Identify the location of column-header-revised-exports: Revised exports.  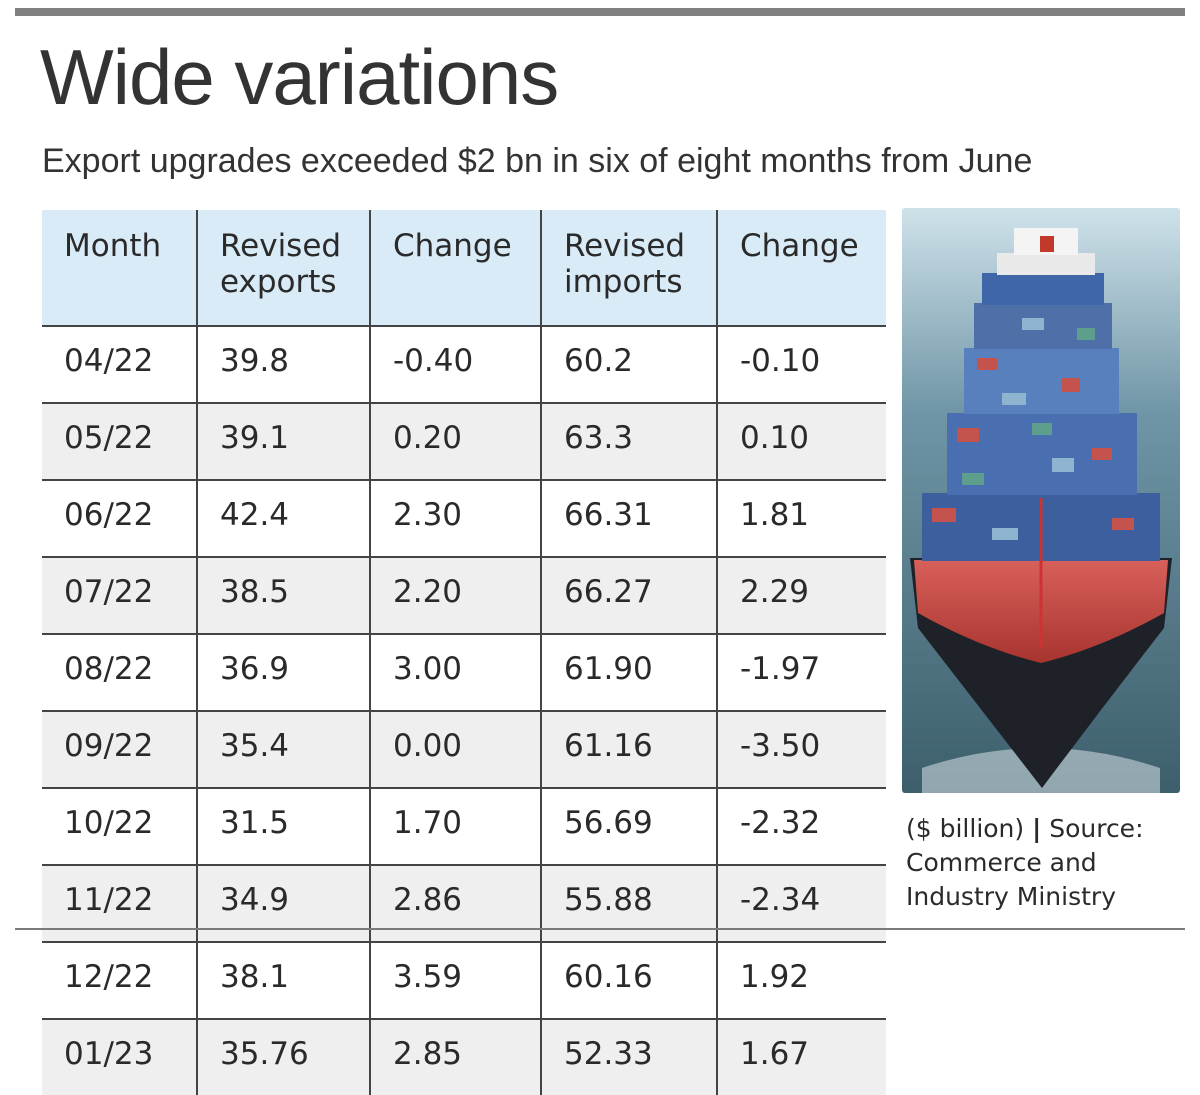
(283, 268).